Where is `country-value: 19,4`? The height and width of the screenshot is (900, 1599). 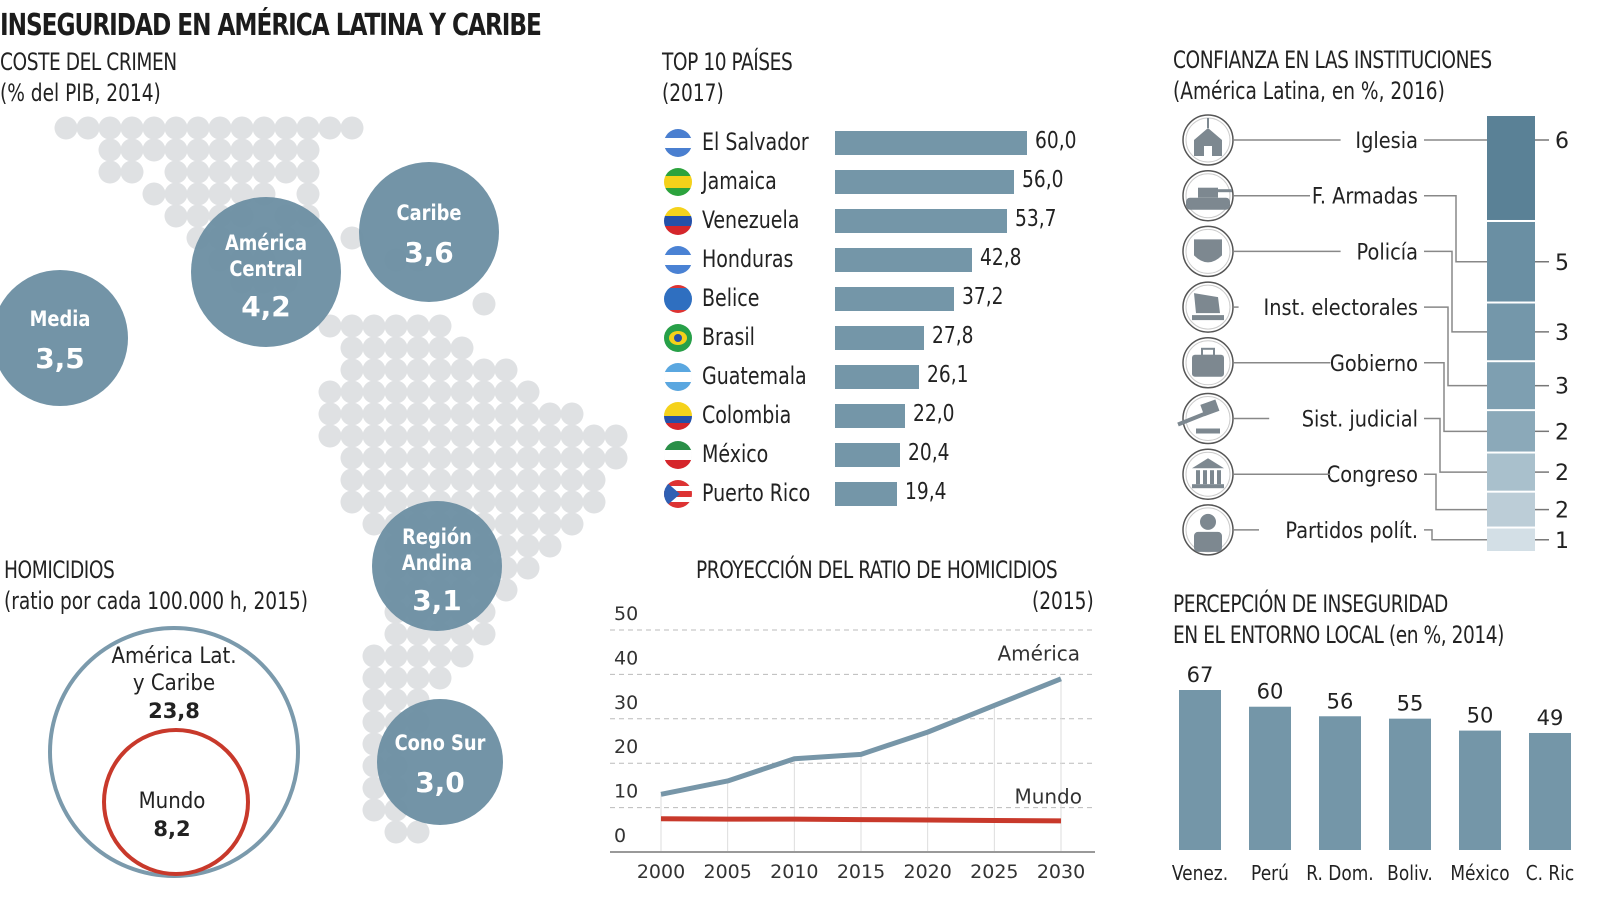
country-value: 19,4 is located at coordinates (926, 492).